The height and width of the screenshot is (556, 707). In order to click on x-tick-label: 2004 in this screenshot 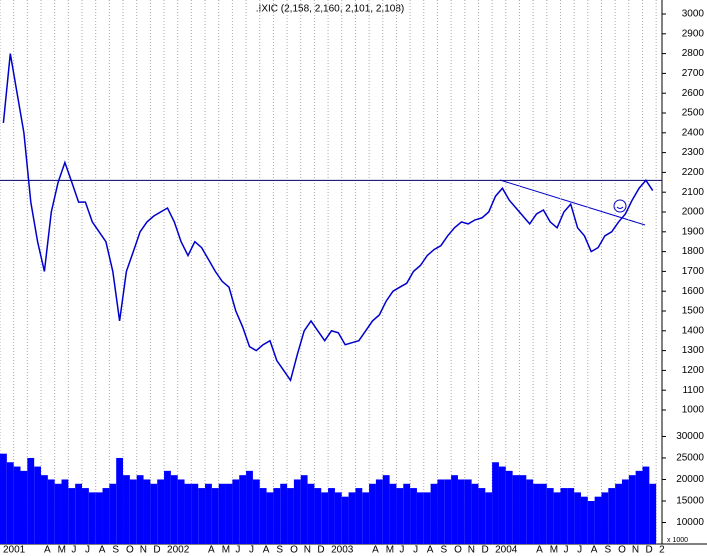, I will do `click(506, 550)`.